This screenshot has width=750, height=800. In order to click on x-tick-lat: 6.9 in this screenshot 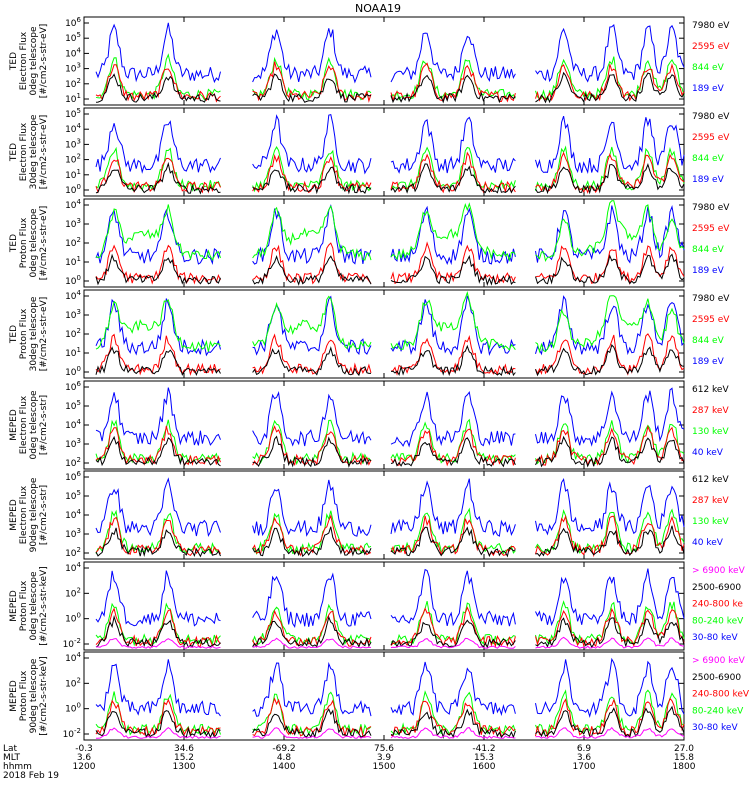, I will do `click(584, 749)`.